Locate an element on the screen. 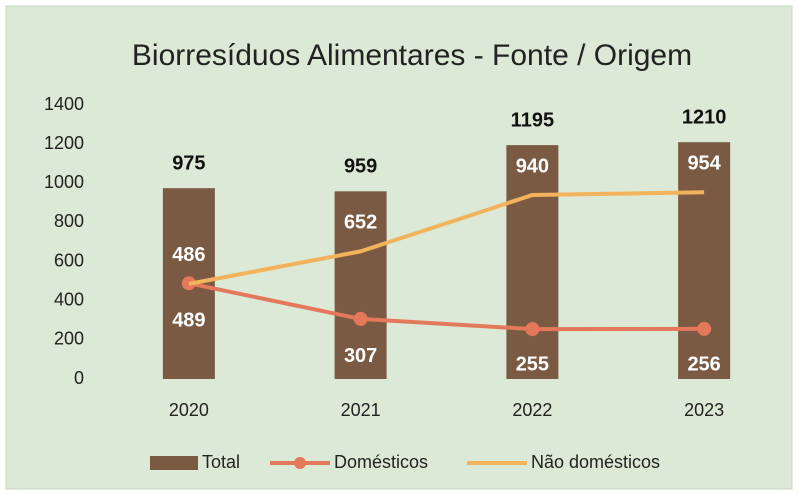 Image resolution: width=798 pixels, height=495 pixels. data-label: 959 is located at coordinates (360, 167).